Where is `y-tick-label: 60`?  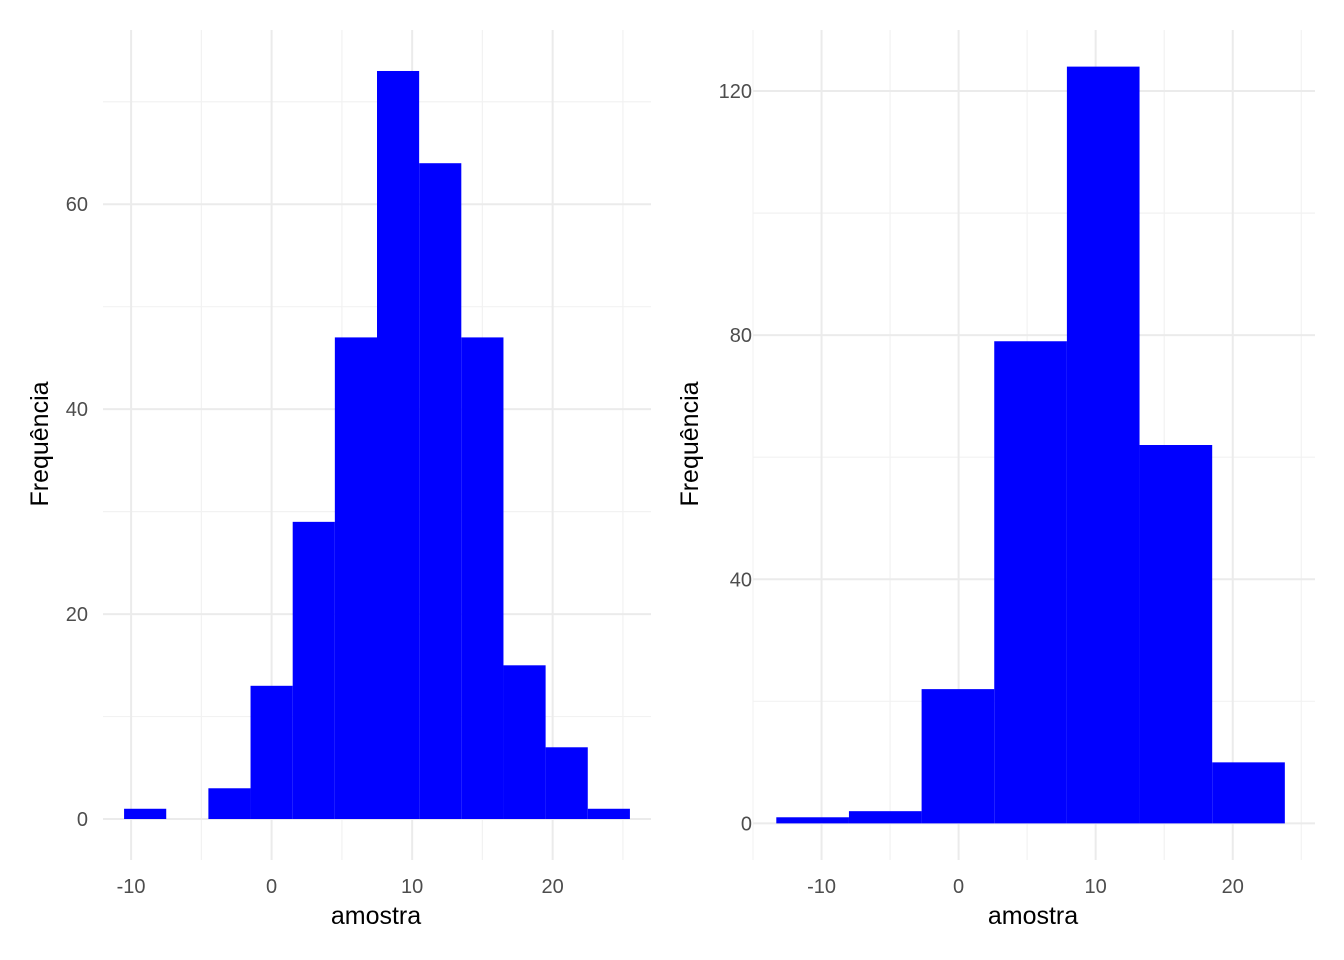
y-tick-label: 60 is located at coordinates (77, 205).